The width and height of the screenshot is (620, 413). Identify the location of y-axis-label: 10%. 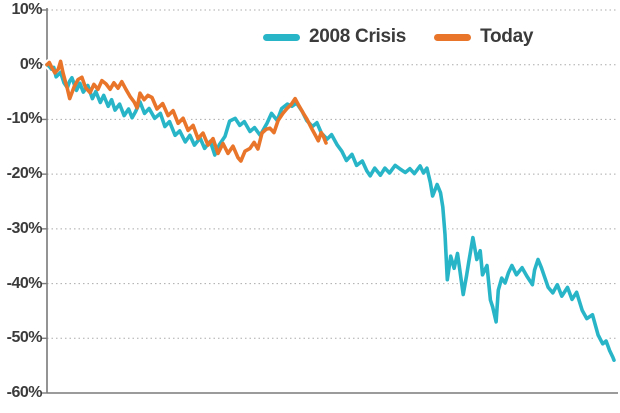
(26, 9).